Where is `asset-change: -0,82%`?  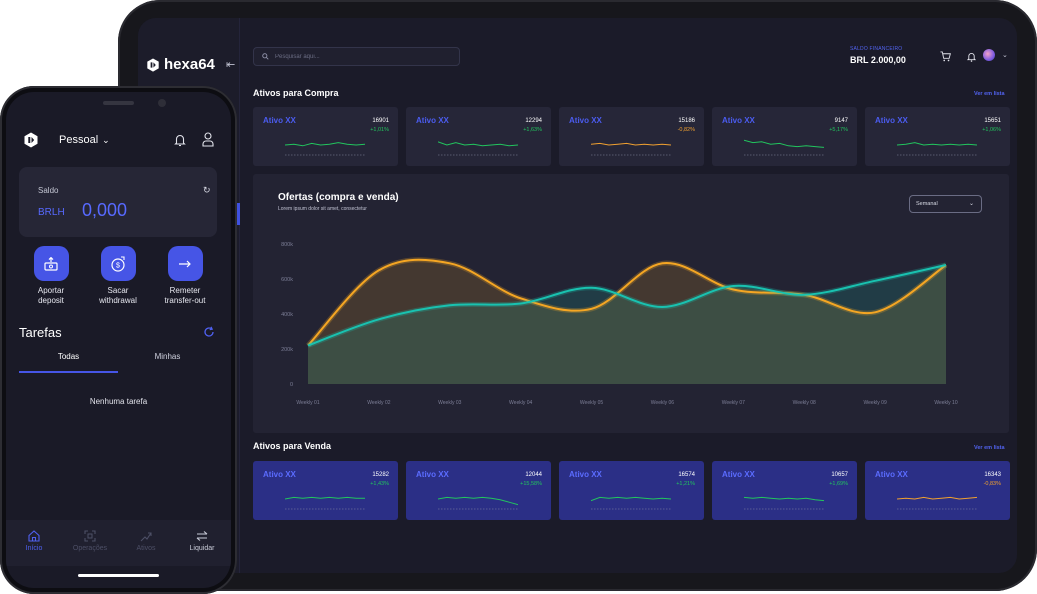
asset-change: -0,82% is located at coordinates (686, 130).